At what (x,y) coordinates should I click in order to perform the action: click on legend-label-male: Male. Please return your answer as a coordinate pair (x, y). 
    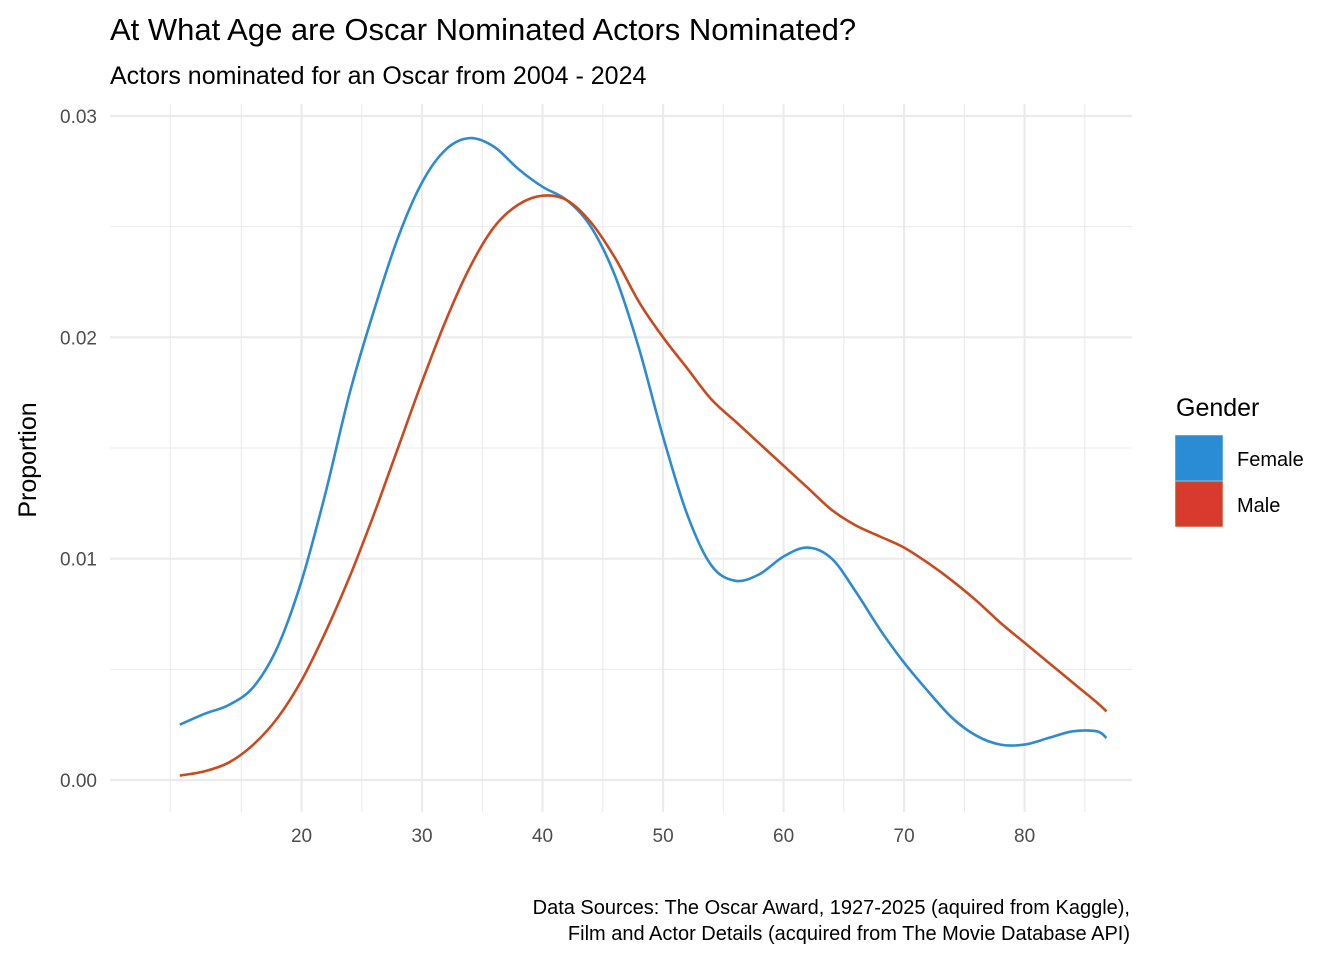
    Looking at the image, I should click on (1258, 506).